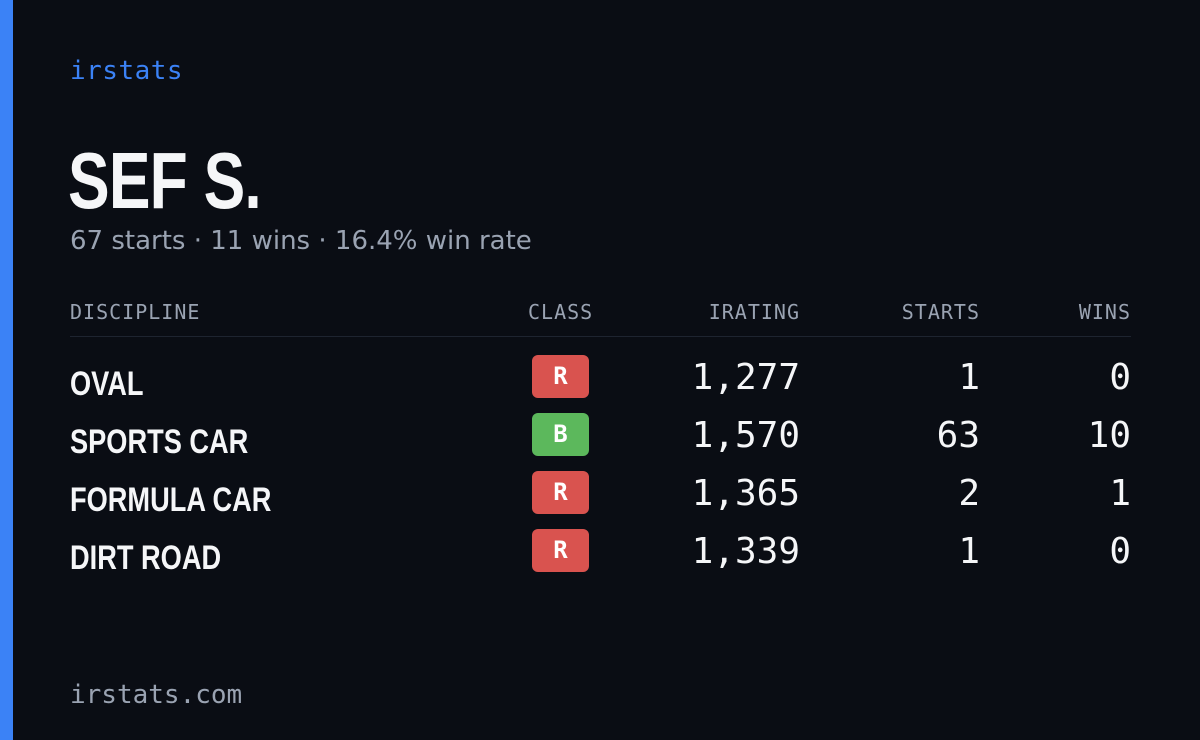  I want to click on discipline-name: SPORTS CAR, so click(159, 442).